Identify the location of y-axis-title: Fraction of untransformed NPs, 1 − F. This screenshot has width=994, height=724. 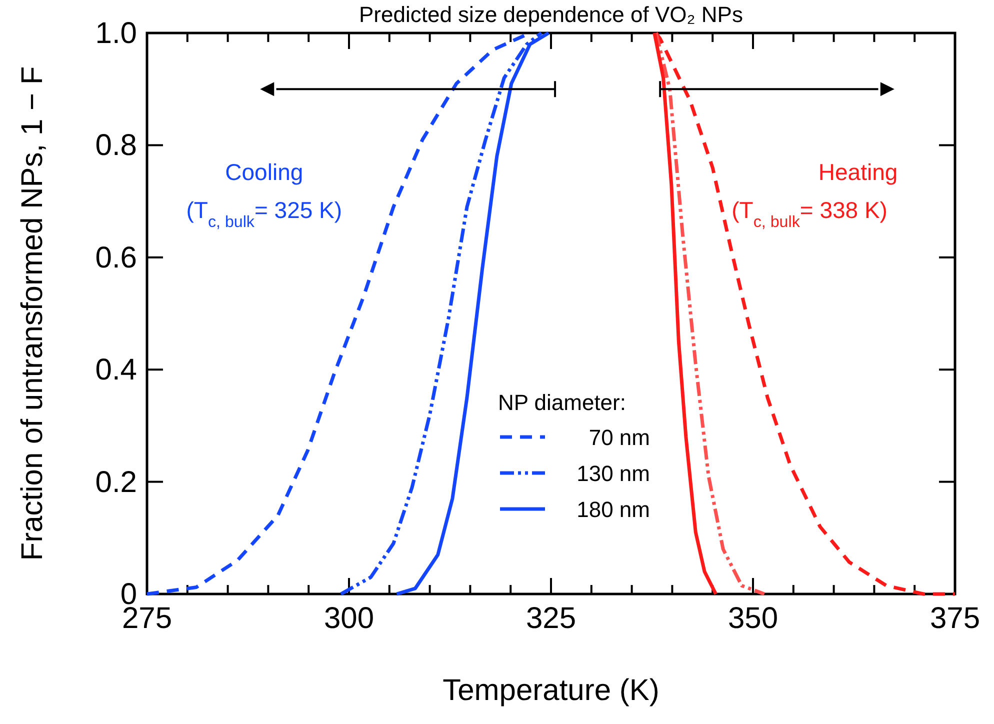
(32, 313).